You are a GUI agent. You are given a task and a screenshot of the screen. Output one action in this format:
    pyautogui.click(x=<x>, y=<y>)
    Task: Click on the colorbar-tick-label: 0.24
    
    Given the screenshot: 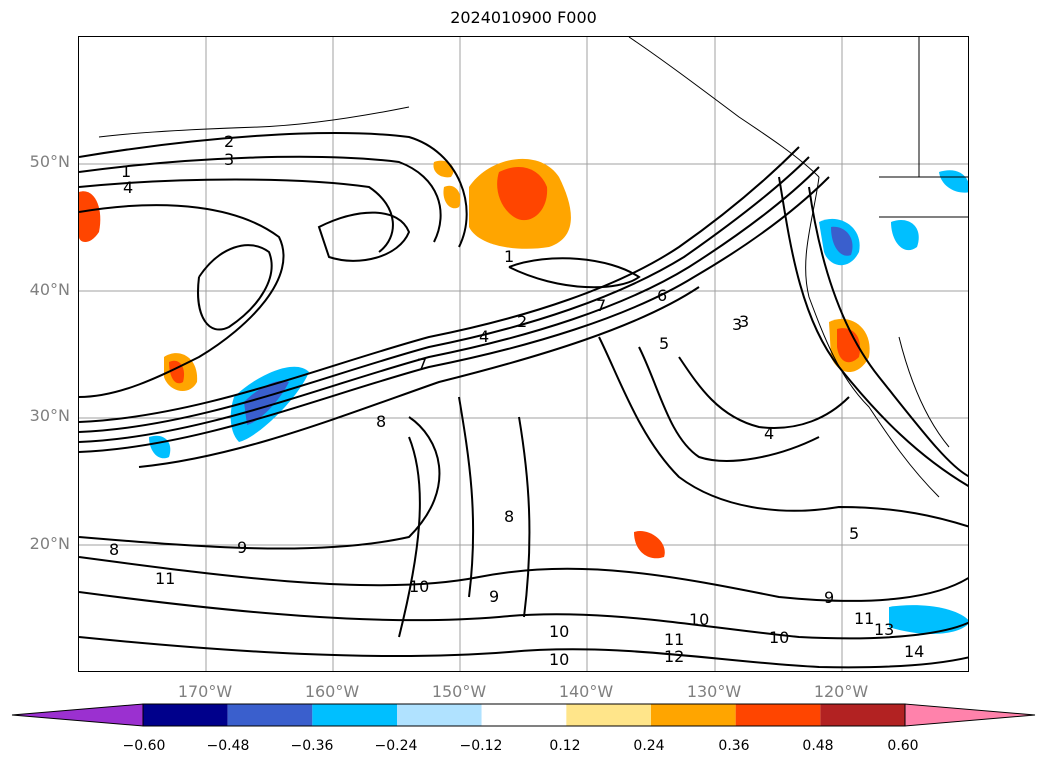 What is the action you would take?
    pyautogui.click(x=649, y=746)
    